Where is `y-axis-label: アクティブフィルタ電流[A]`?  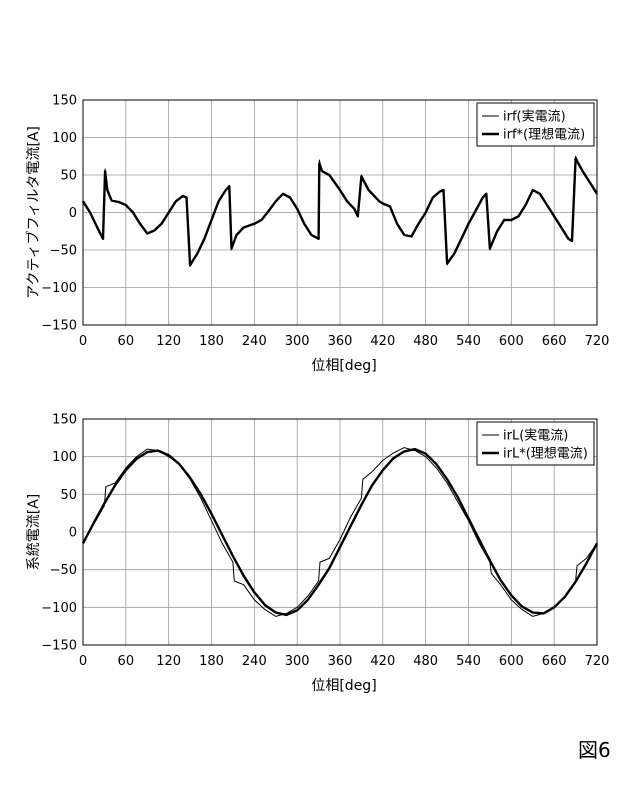
y-axis-label: アクティブフィルタ電流[A] is located at coordinates (33, 212).